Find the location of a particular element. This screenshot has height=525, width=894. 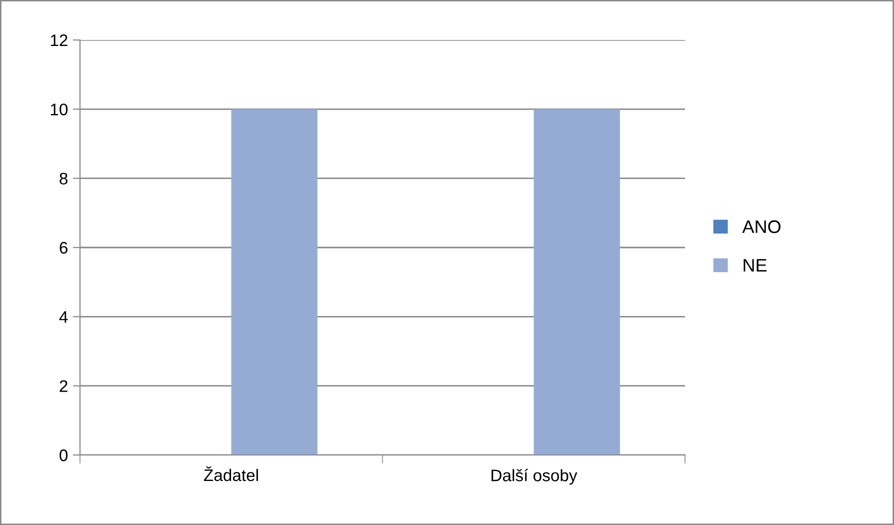

x-tick-label: Další osoby is located at coordinates (535, 476).